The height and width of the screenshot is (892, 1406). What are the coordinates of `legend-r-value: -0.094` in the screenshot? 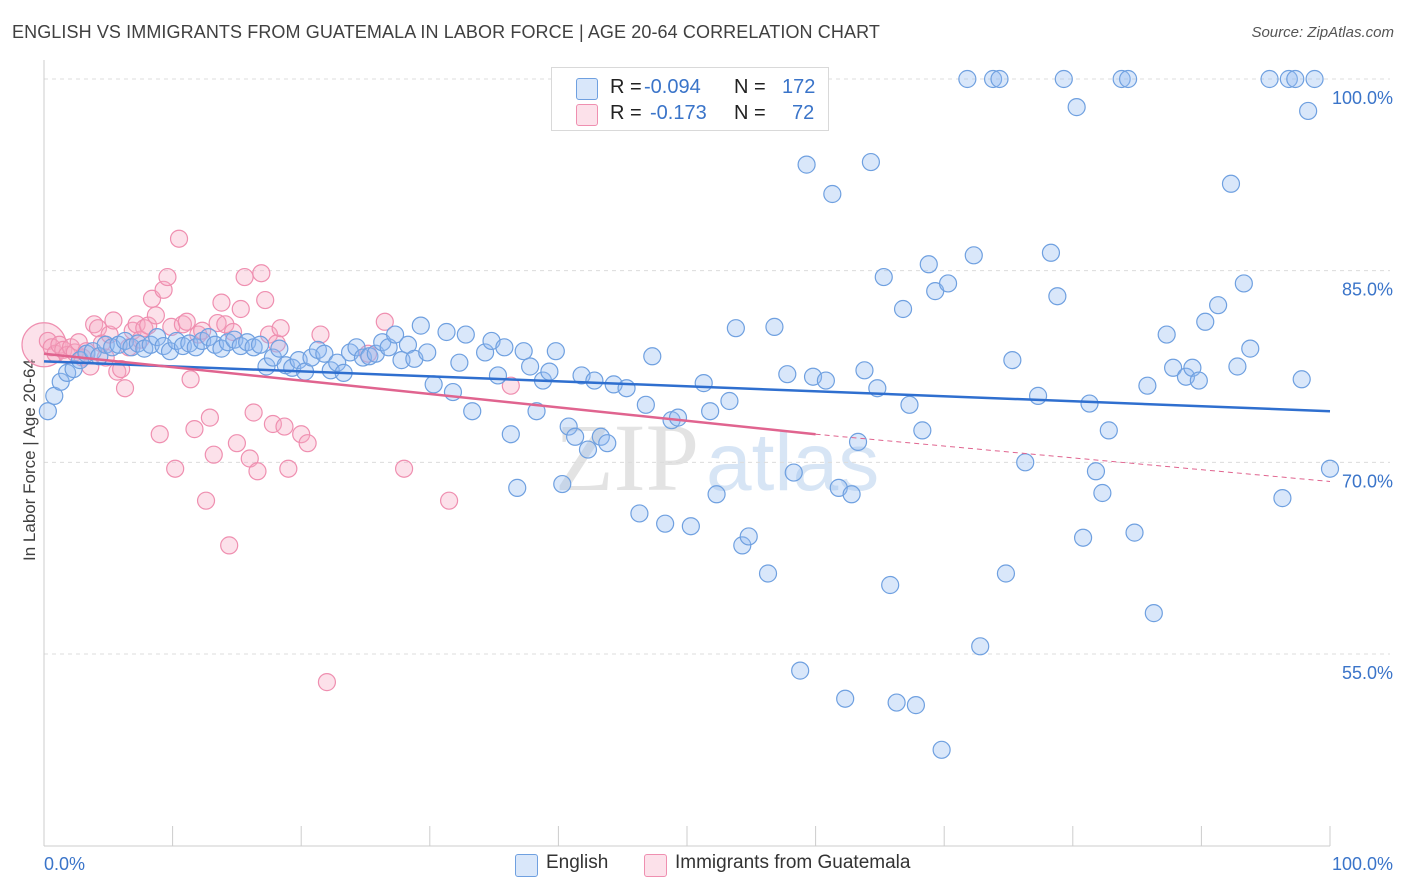 It's located at (672, 87).